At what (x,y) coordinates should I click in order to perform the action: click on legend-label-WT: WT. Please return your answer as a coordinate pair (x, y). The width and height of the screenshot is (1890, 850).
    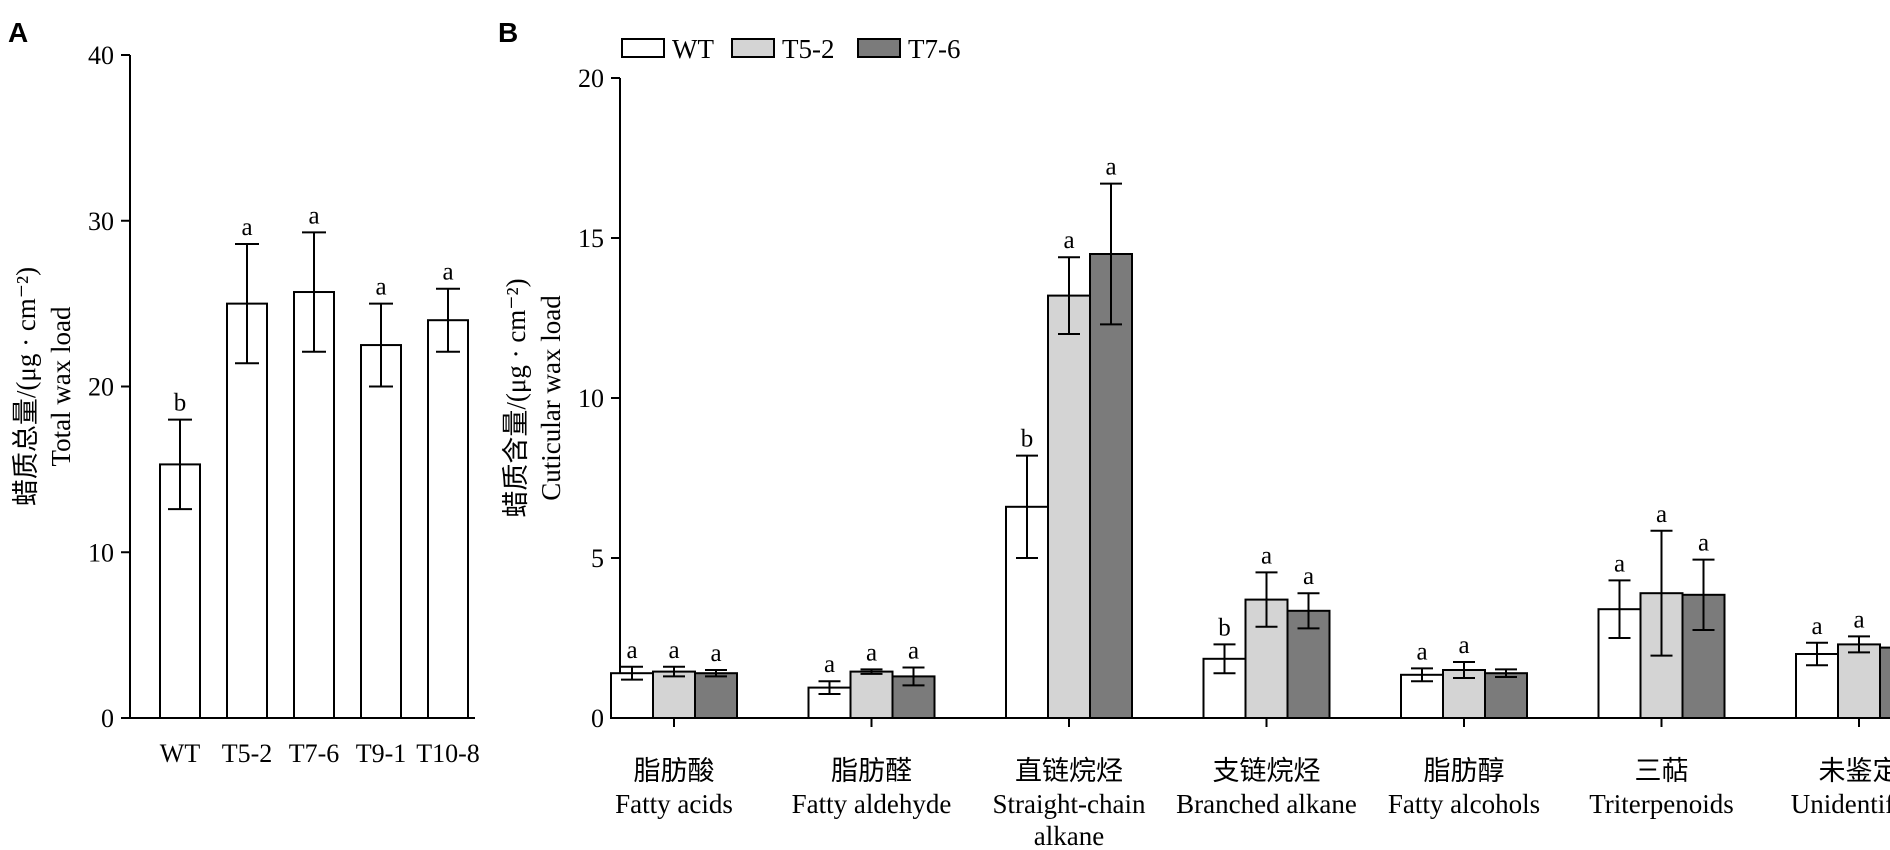
    Looking at the image, I should click on (693, 49).